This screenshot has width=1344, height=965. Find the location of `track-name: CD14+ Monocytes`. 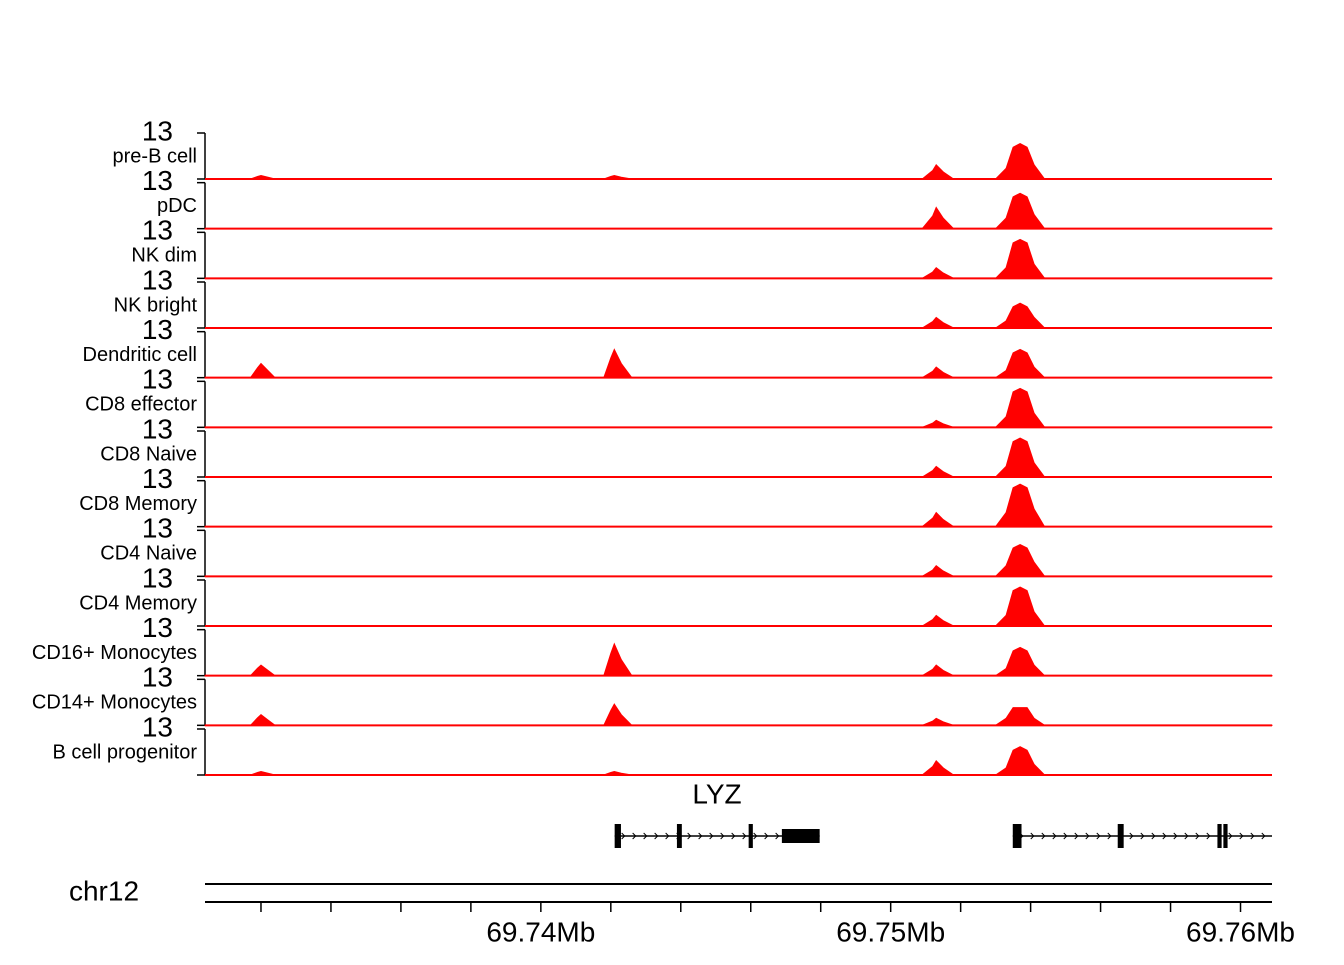

track-name: CD14+ Monocytes is located at coordinates (114, 703).